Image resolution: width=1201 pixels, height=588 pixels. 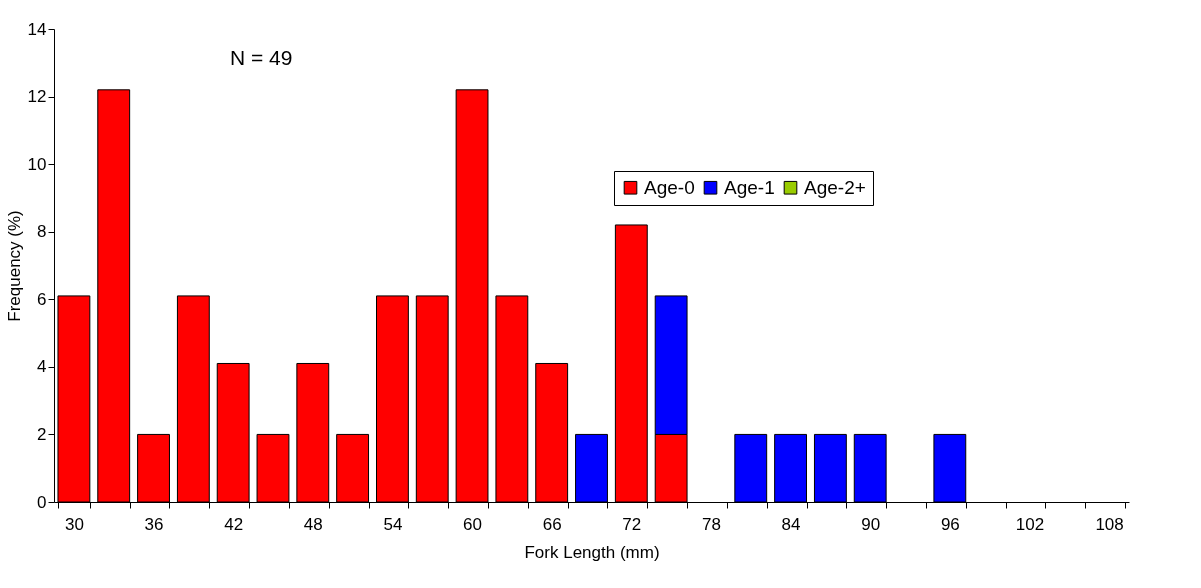 What do you see at coordinates (37, 97) in the screenshot?
I see `y-tick-label: 12` at bounding box center [37, 97].